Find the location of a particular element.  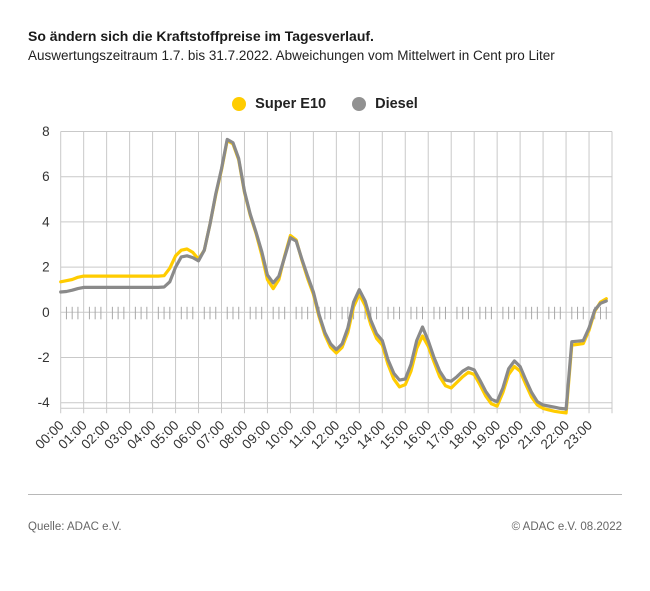

svg-text: 2 is located at coordinates (46, 267).